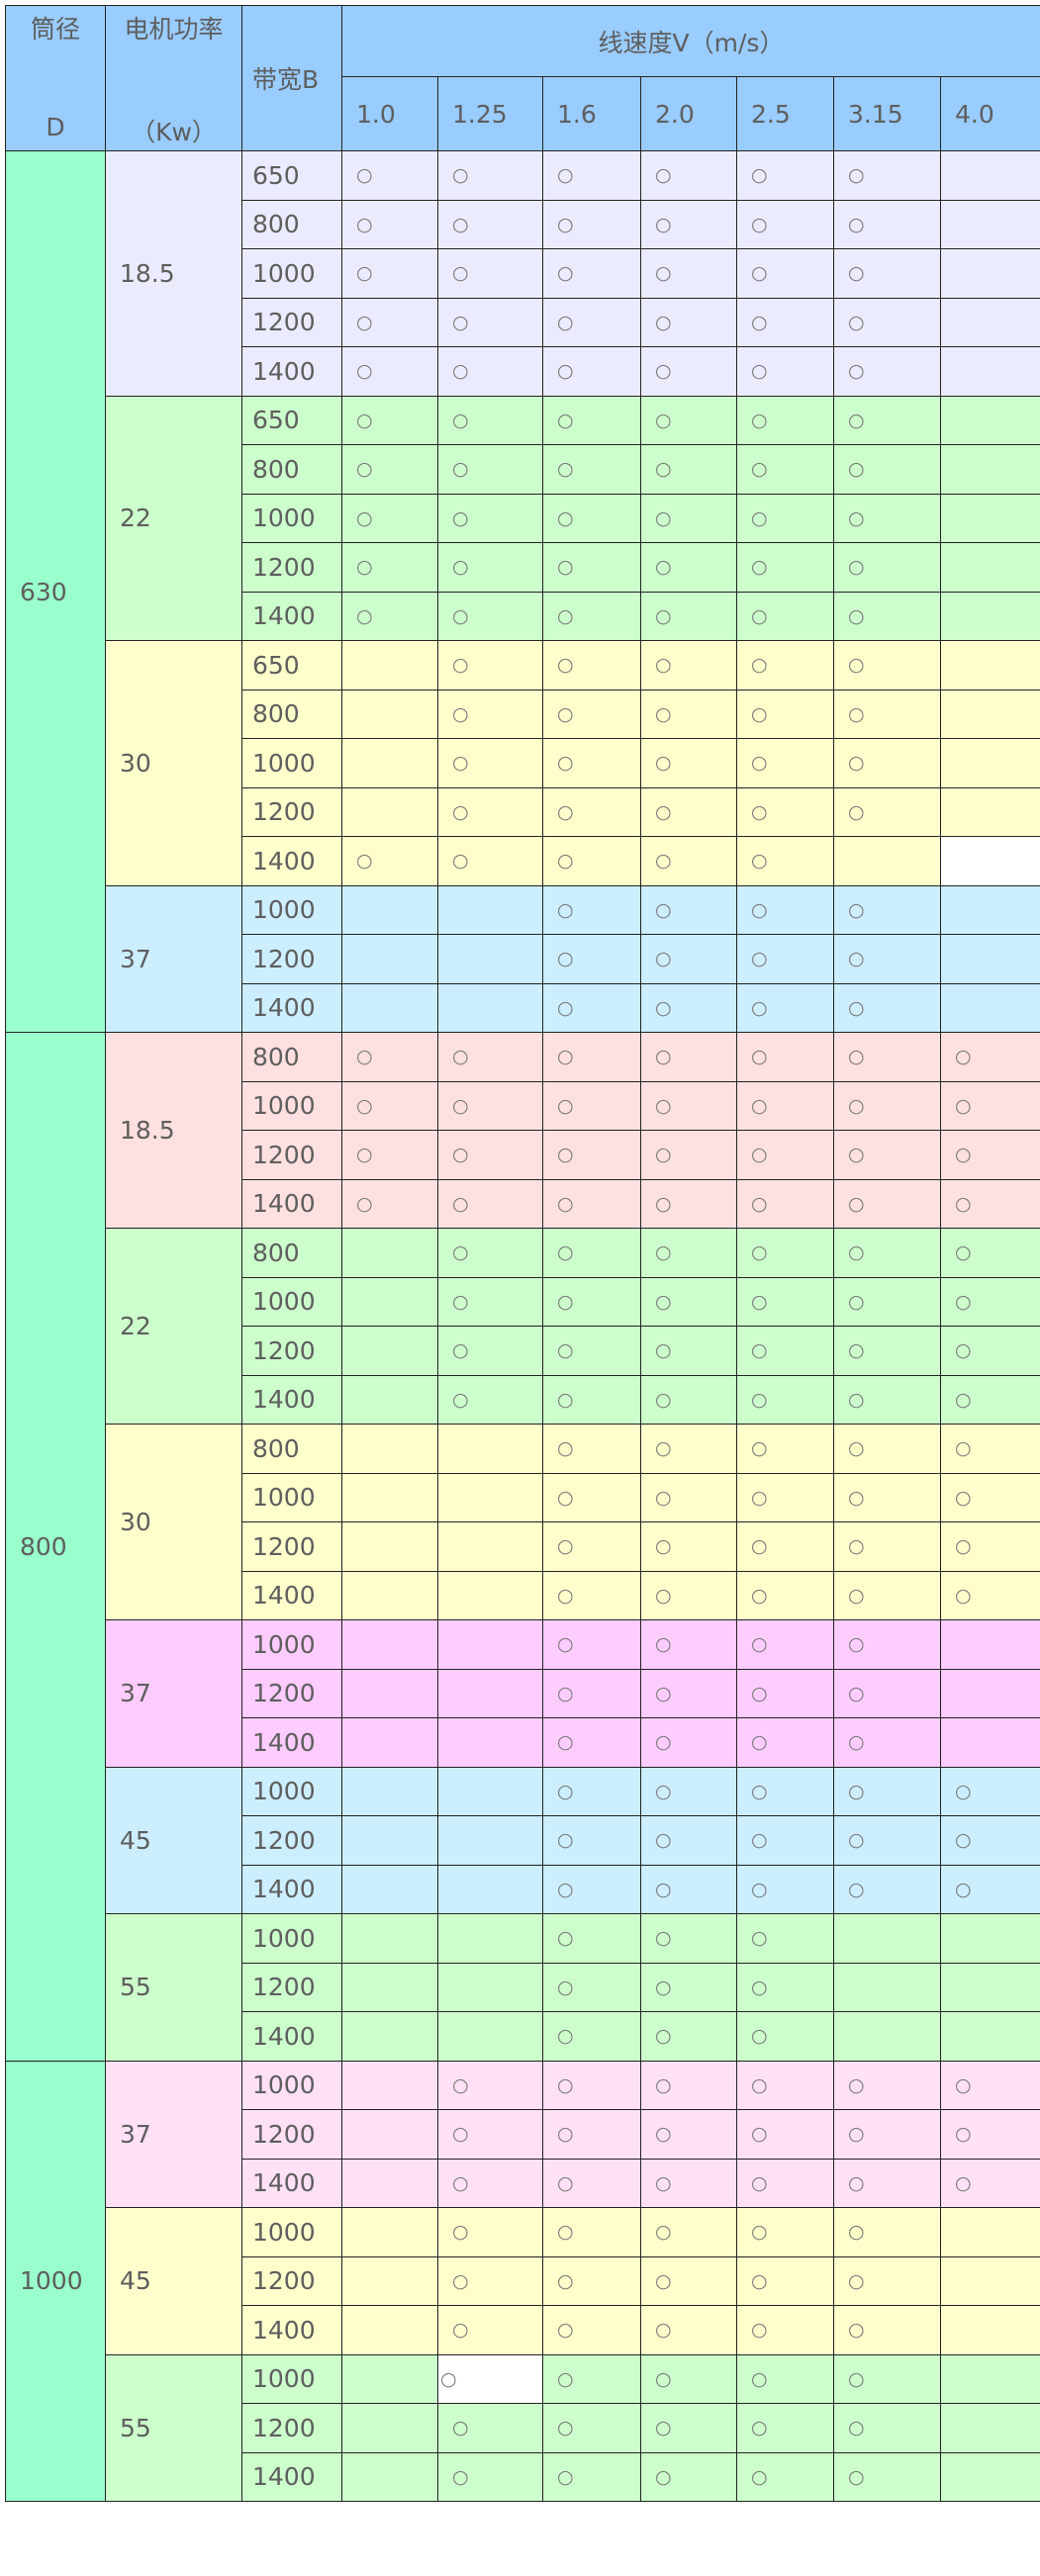 The height and width of the screenshot is (2576, 1040). Describe the element at coordinates (173, 274) in the screenshot. I see `power-cell: 18.5` at that location.